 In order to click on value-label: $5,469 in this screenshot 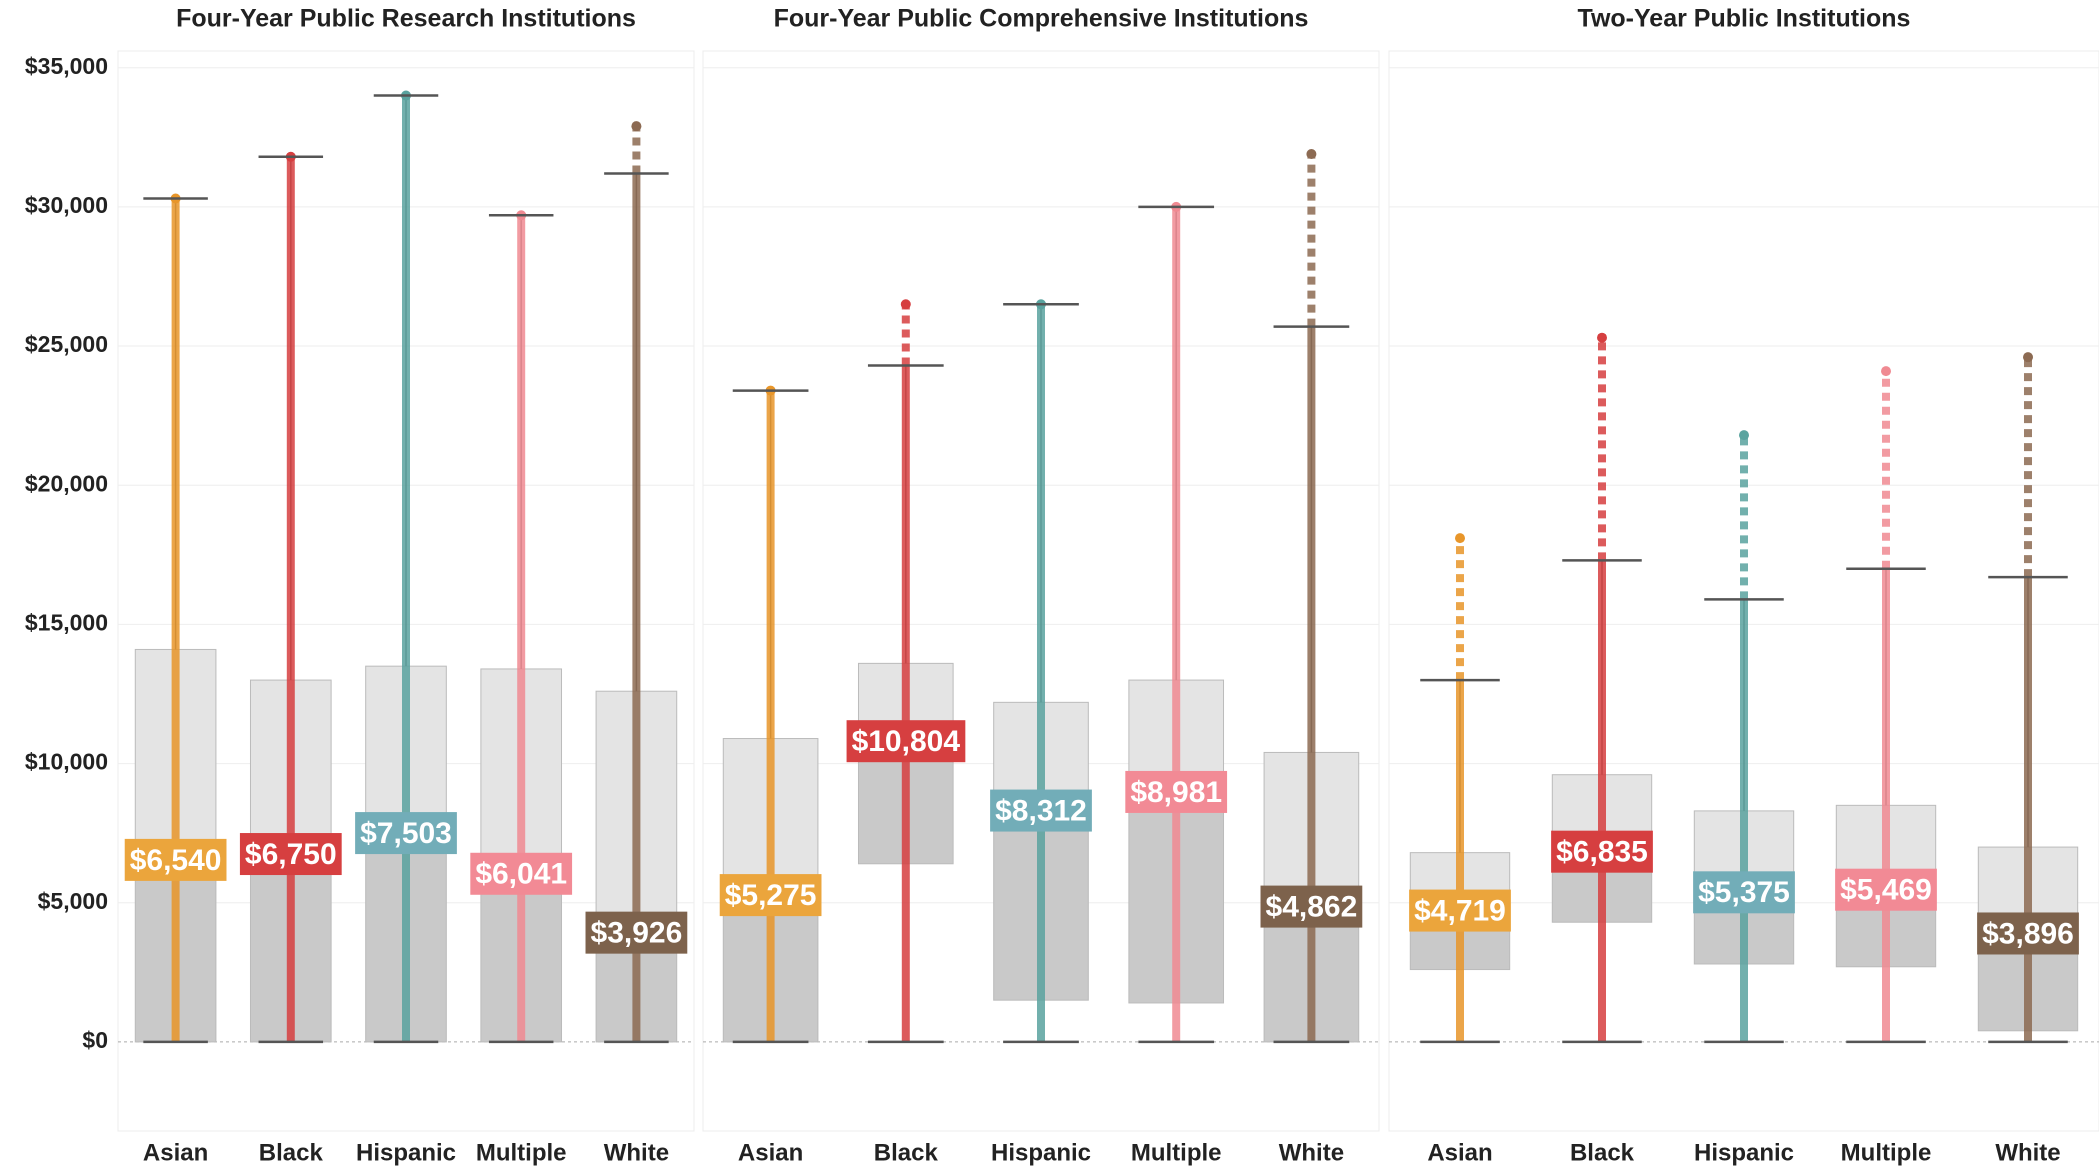, I will do `click(1886, 890)`.